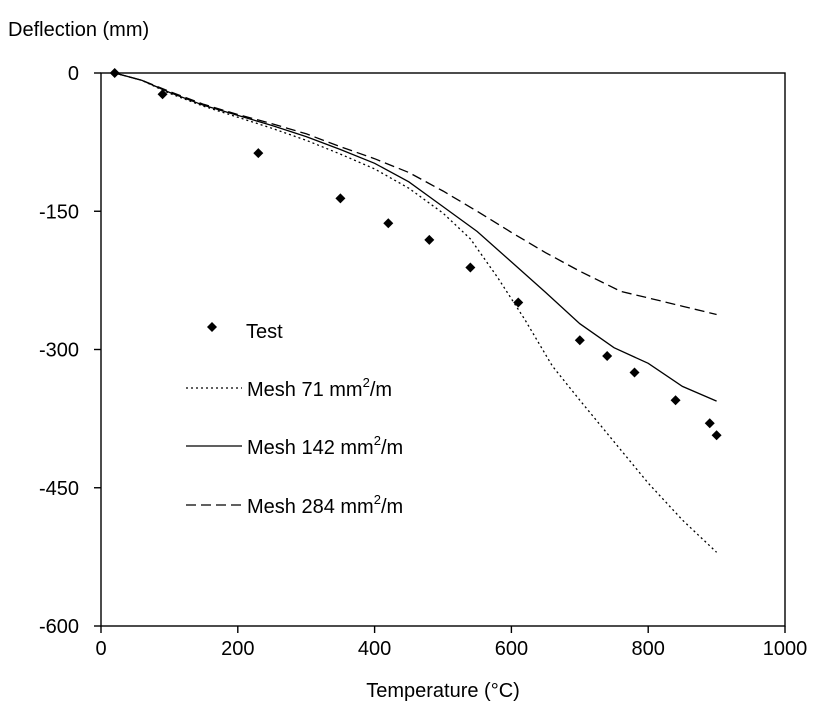  I want to click on y-axis-title: Deflection (mm), so click(78, 30).